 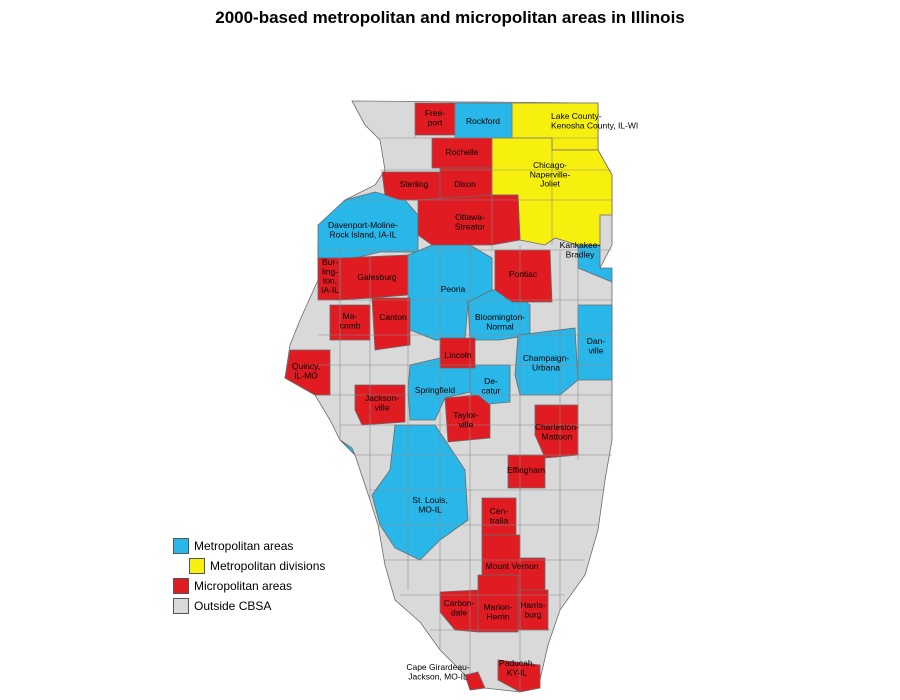 I want to click on label-mtvernon: Mount Vernon, so click(x=512, y=566).